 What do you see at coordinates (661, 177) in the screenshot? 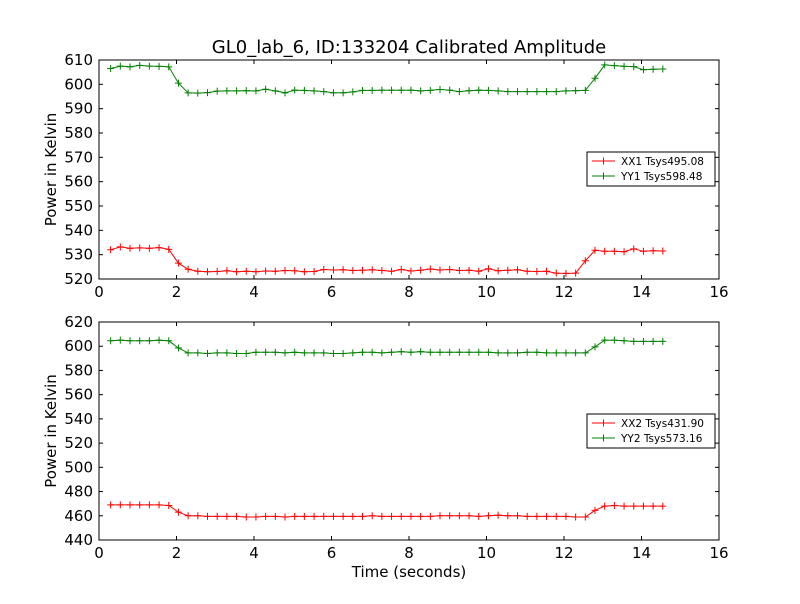
I see `legend-label: YY1 Tsys598.48` at bounding box center [661, 177].